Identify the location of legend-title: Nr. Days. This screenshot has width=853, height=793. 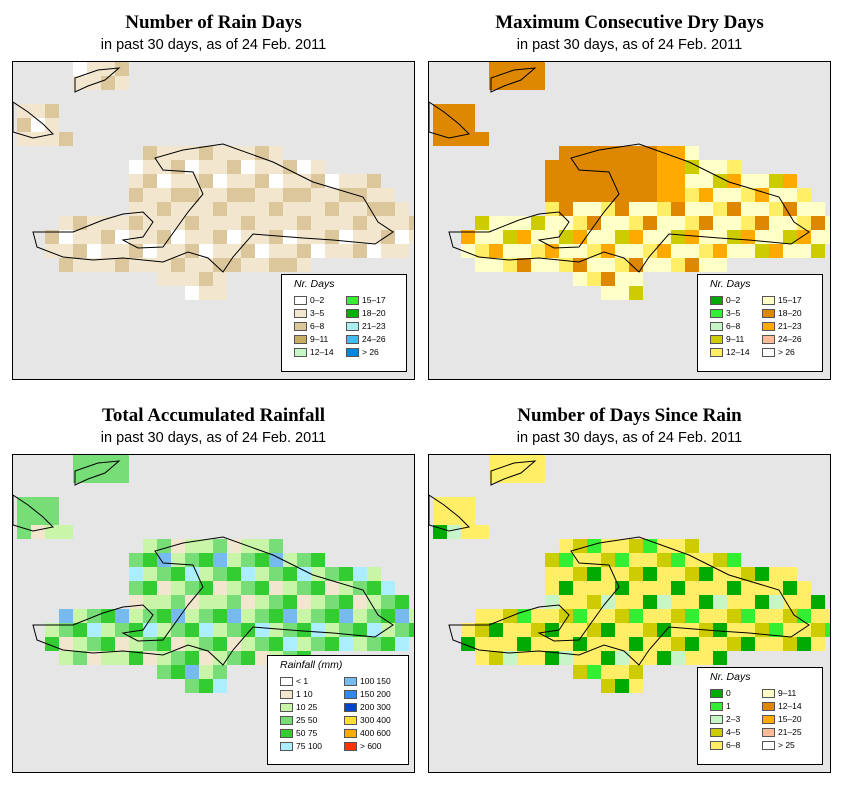
(314, 284).